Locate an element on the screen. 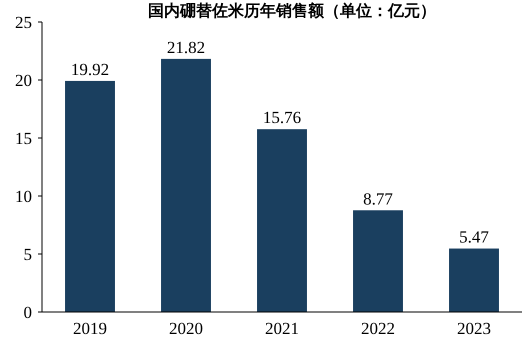  y-tick-label: 5 is located at coordinates (28, 254).